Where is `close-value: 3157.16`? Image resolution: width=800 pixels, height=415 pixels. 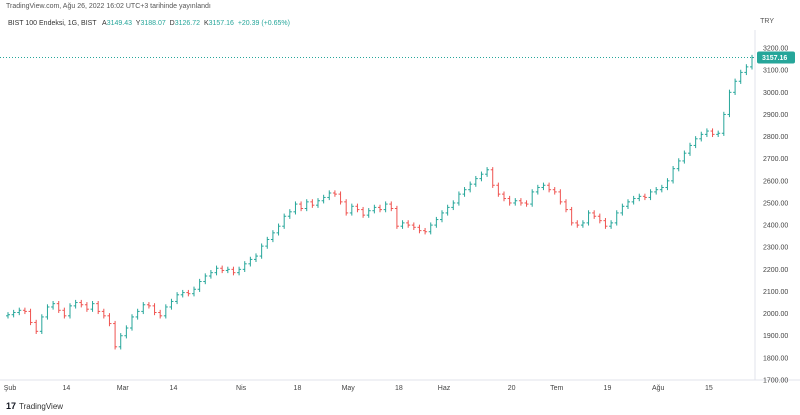
close-value: 3157.16 is located at coordinates (221, 23).